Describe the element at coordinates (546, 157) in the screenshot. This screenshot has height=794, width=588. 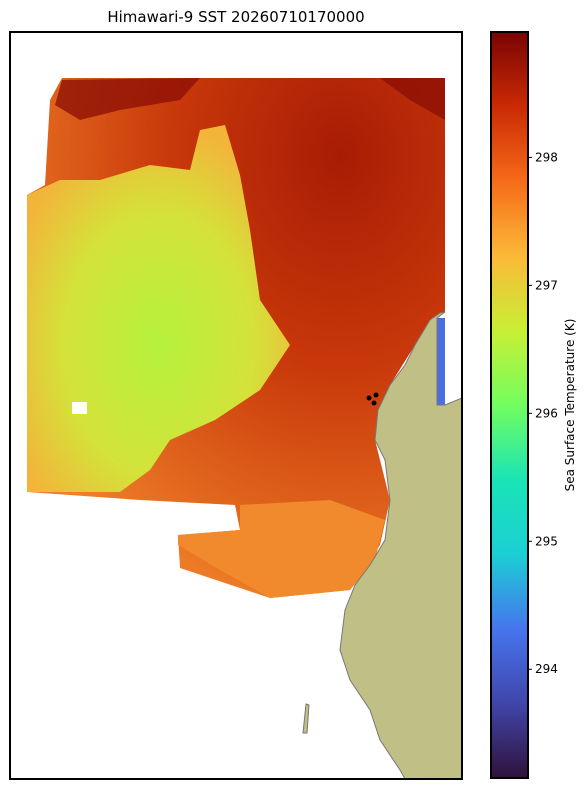
I see `colorbar-tick-label: 298` at that location.